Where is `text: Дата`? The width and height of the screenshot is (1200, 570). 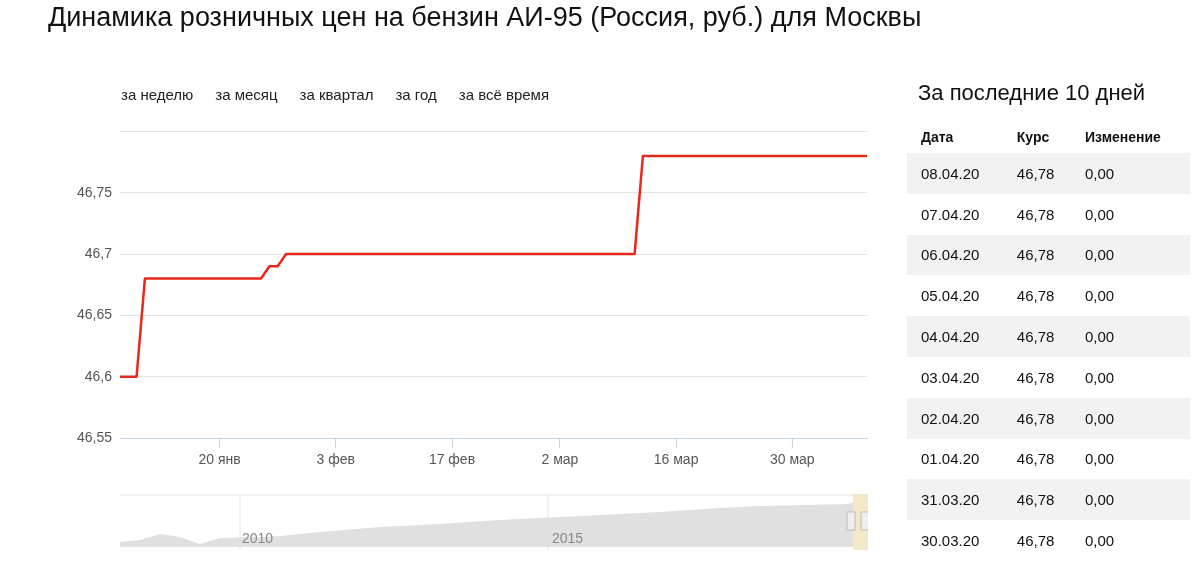
text: Дата is located at coordinates (937, 137).